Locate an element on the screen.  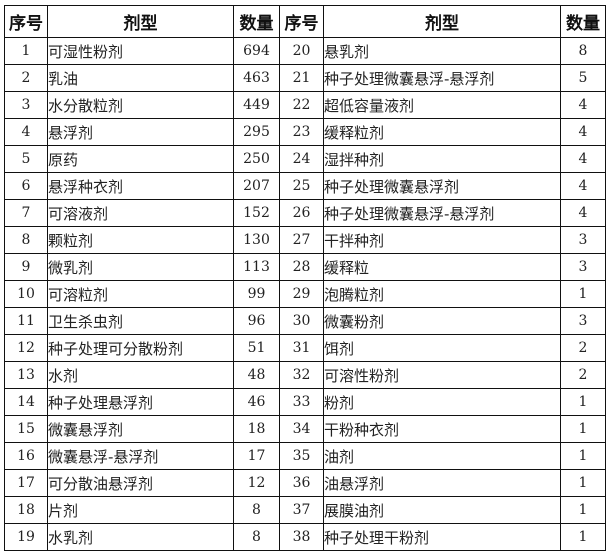
formulation-type-cell: 泡腾粒剂 is located at coordinates (442, 294).